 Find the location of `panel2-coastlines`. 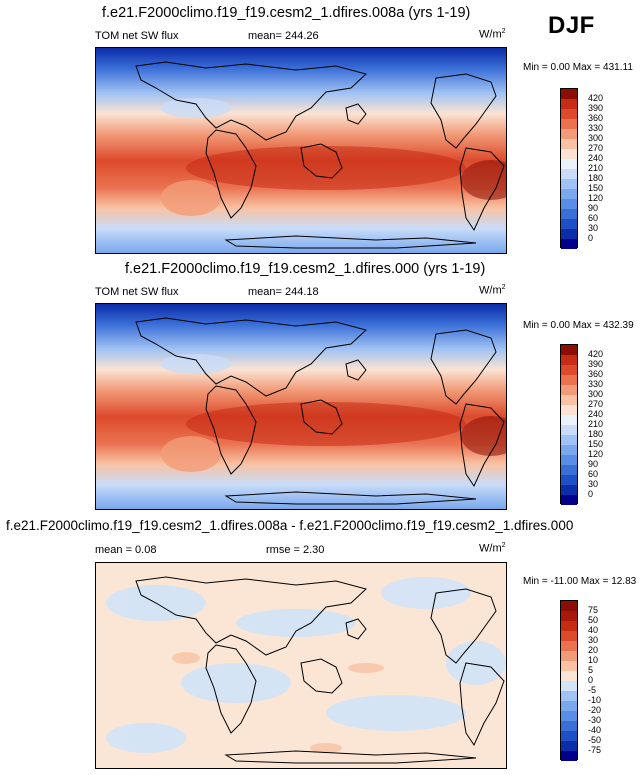

panel2-coastlines is located at coordinates (320, 411).